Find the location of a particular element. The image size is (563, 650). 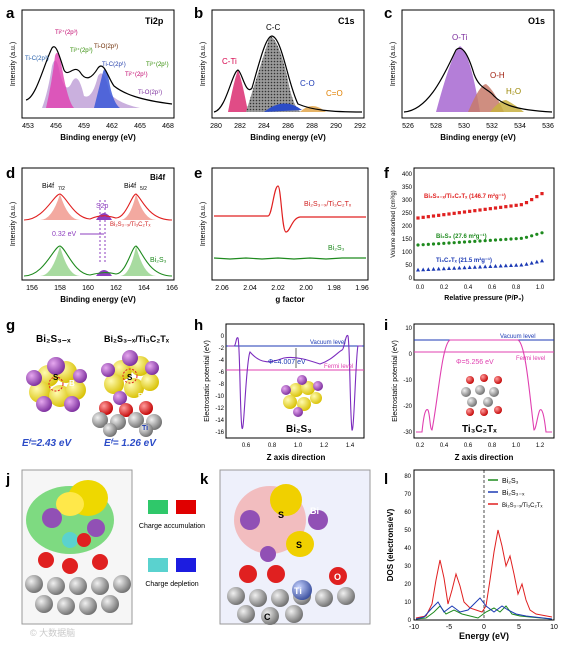

peak-label: Ti²⁺(2p³) is located at coordinates (66, 32).